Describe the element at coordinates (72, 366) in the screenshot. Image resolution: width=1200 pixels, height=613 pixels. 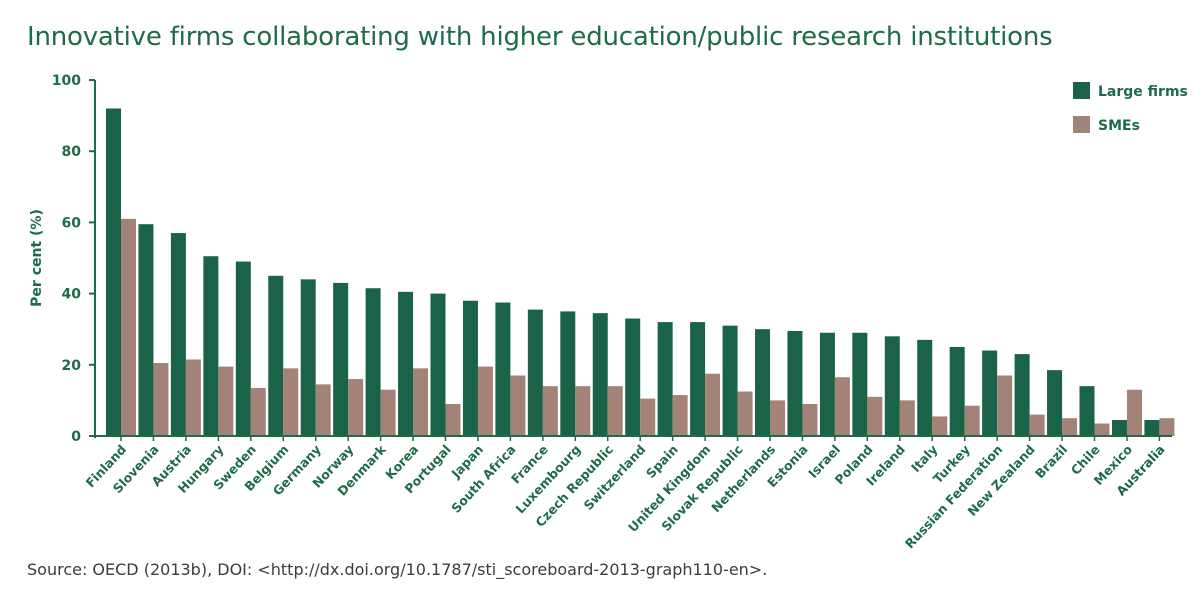
I see `y-tick-label: 20` at that location.